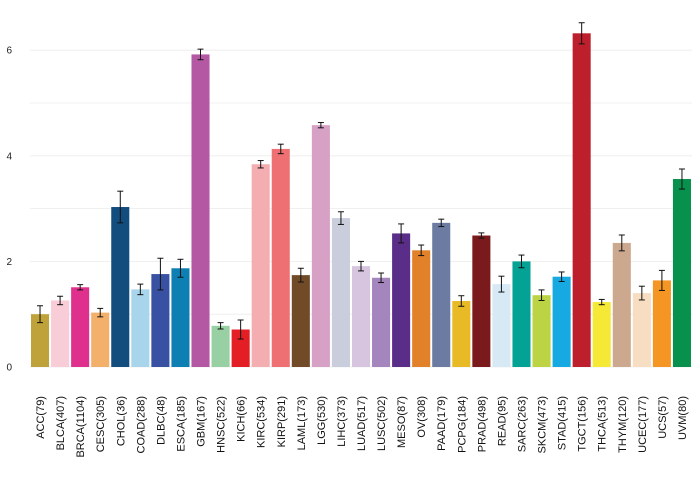 The width and height of the screenshot is (700, 480). What do you see at coordinates (9, 210) in the screenshot?
I see `y-axis-tick-labels: 0 2 4 6` at bounding box center [9, 210].